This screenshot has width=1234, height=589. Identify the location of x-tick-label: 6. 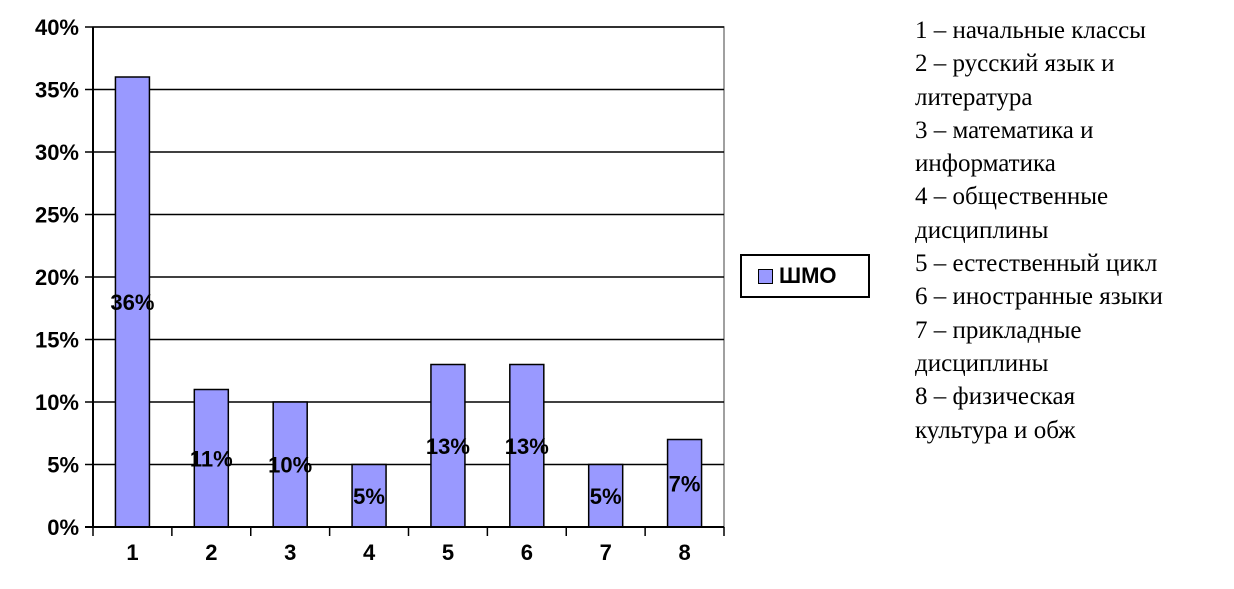
(527, 552).